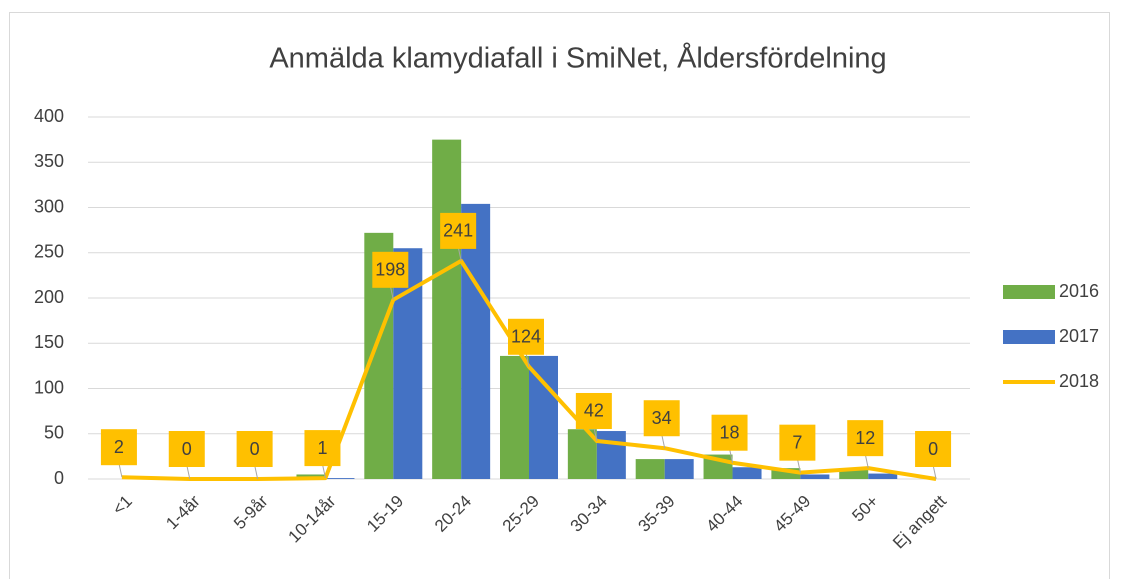 The width and height of the screenshot is (1121, 584). I want to click on data-label: 7, so click(797, 442).